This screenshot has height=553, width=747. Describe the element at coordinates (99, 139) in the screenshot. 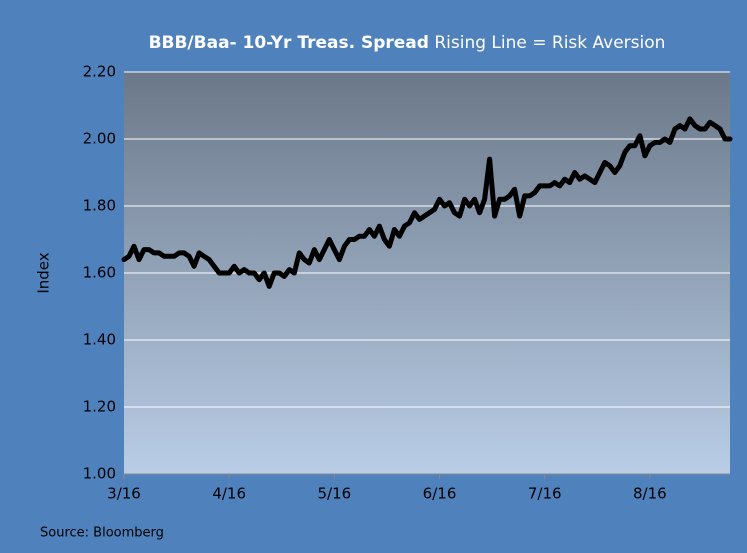

I see `y-tick-label: 2.00` at that location.